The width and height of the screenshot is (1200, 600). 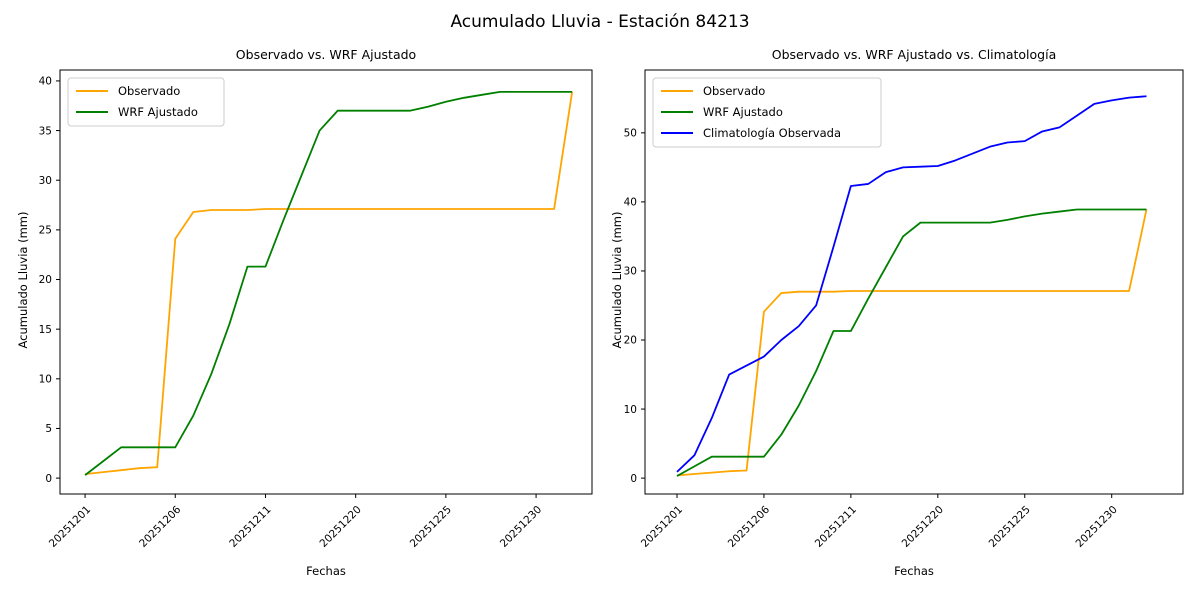 What do you see at coordinates (600, 22) in the screenshot?
I see `figure-title: Acumulado Lluvia - Estación 84213` at bounding box center [600, 22].